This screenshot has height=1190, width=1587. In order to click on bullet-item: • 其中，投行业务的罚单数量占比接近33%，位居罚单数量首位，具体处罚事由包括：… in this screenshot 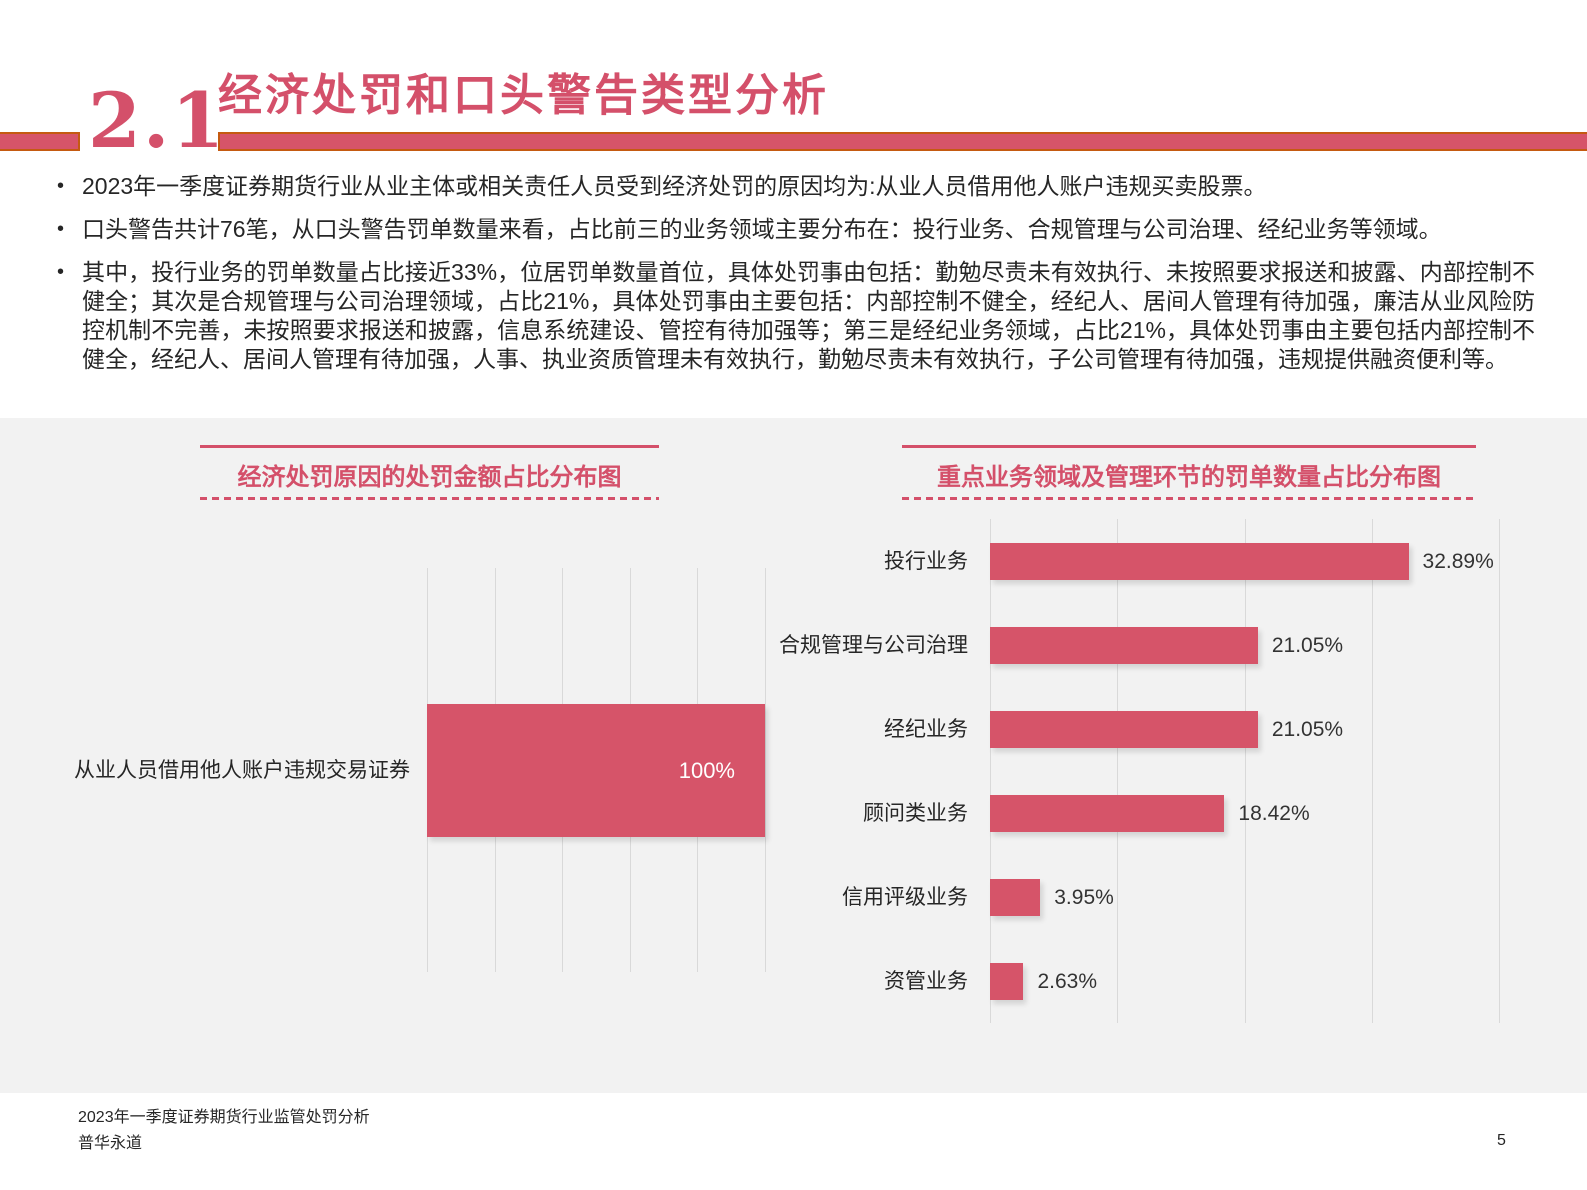, I will do `click(796, 316)`.